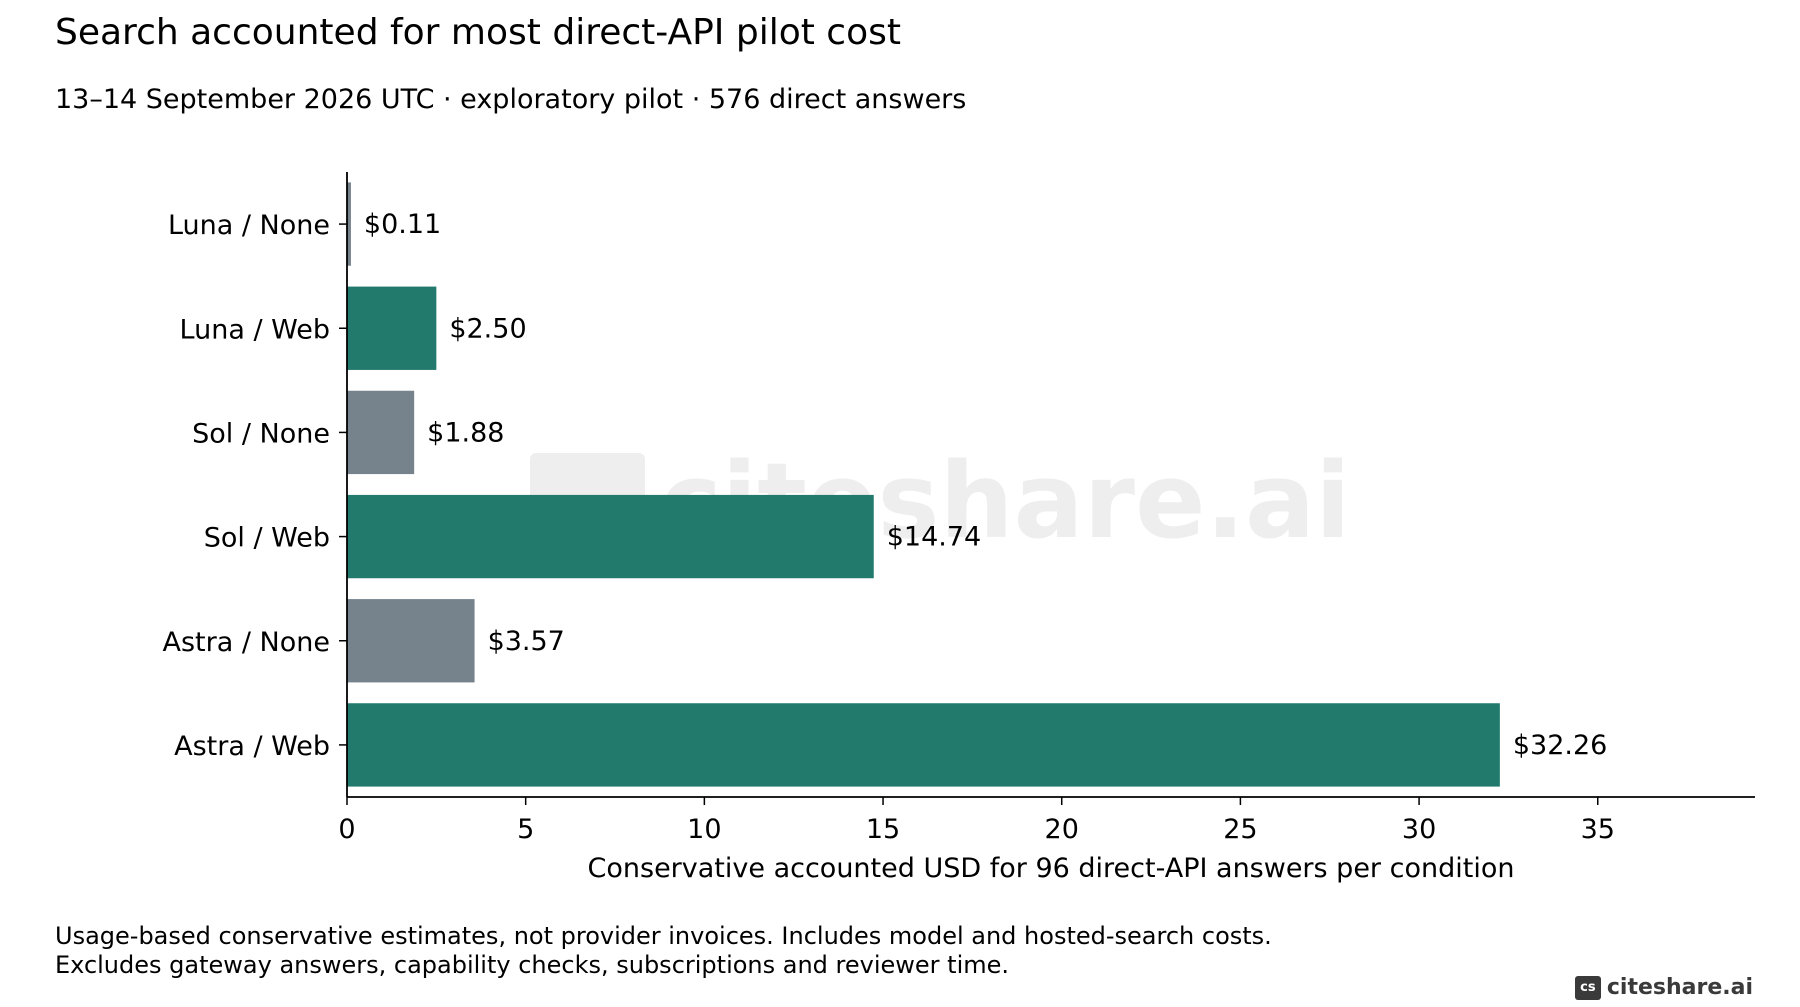 Image resolution: width=1800 pixels, height=1007 pixels. Describe the element at coordinates (526, 641) in the screenshot. I see `value-label: $3.57` at that location.